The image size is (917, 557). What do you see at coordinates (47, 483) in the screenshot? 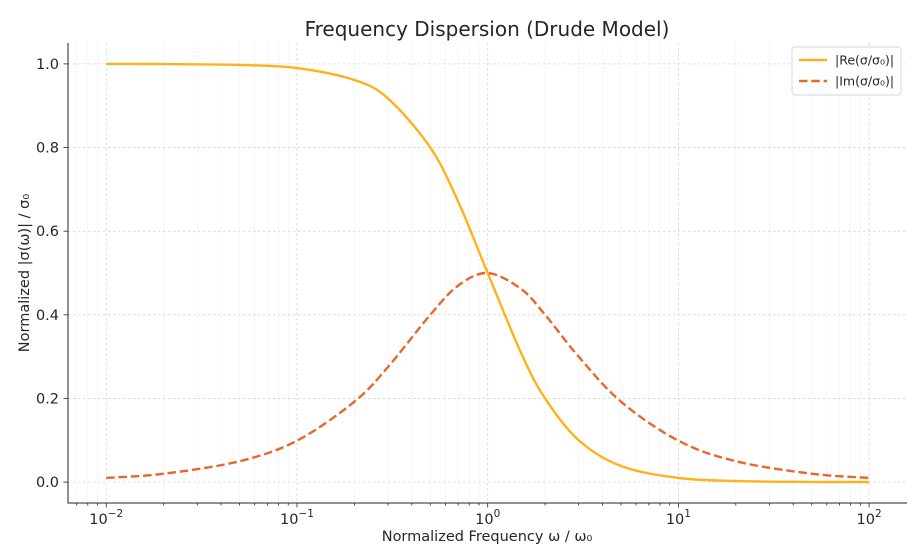
I see `y-tick-label: 0.0` at bounding box center [47, 483].